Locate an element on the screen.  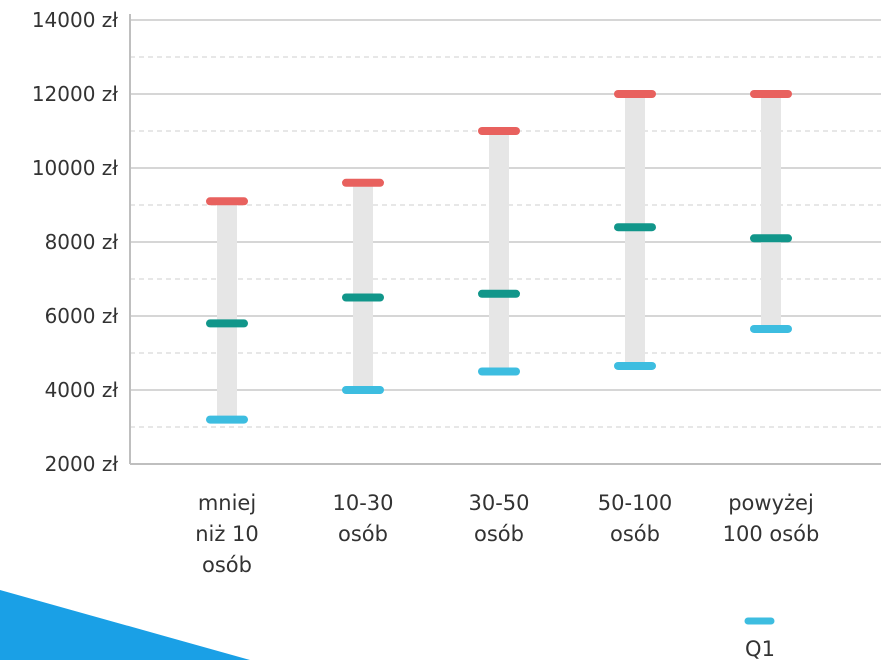
y-tick-label: 10000 zł is located at coordinates (75, 168).